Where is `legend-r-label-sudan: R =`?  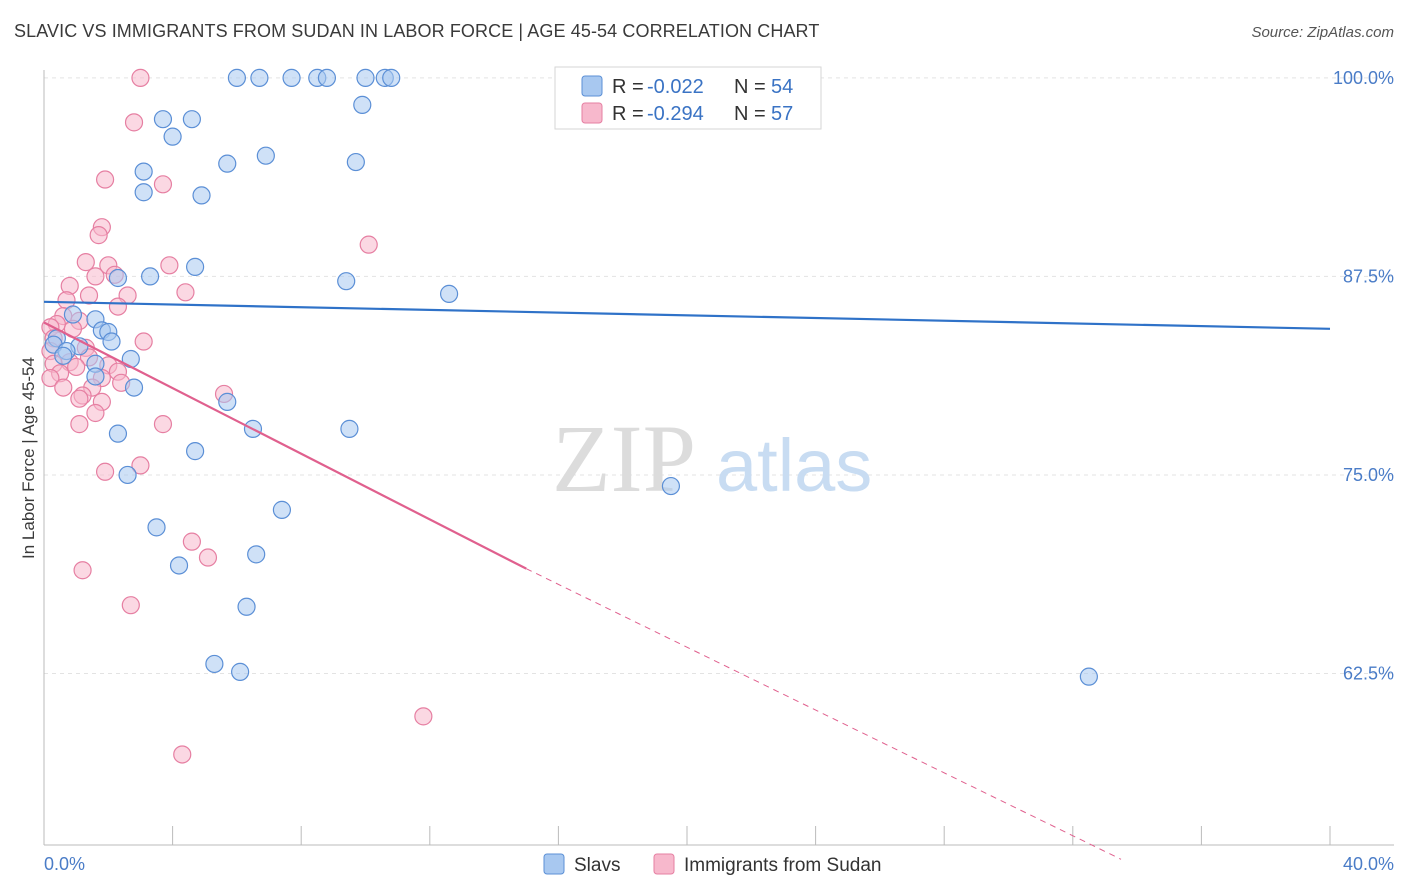 legend-r-label-sudan: R = is located at coordinates (628, 114).